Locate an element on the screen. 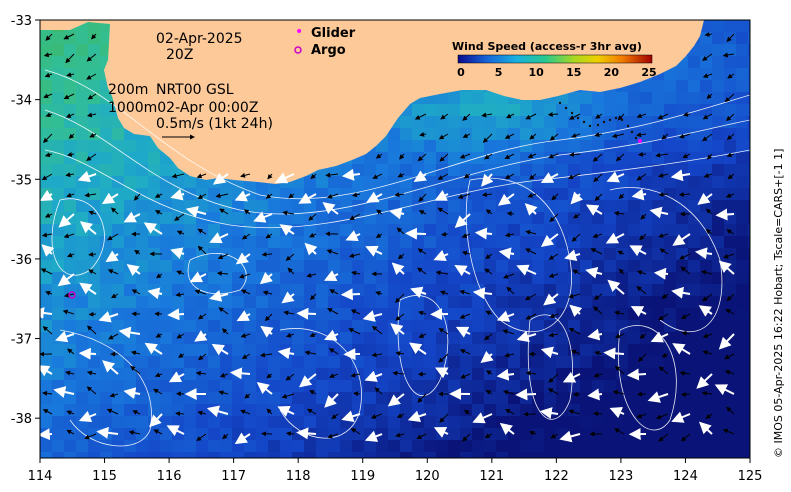 The width and height of the screenshot is (791, 492). argo-float-marker is located at coordinates (72, 295).